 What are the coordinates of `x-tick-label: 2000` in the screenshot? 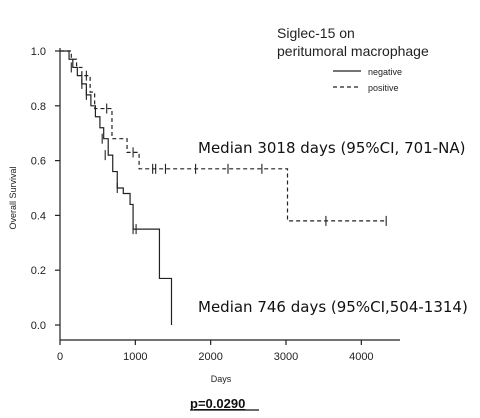 It's located at (210, 357).